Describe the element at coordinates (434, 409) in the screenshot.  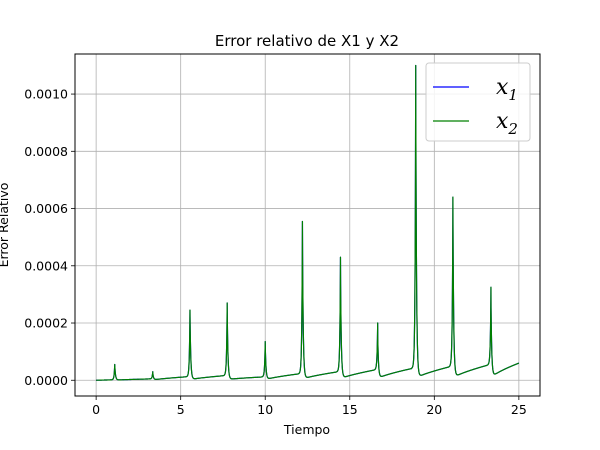
I see `x-tick-label: 20` at that location.